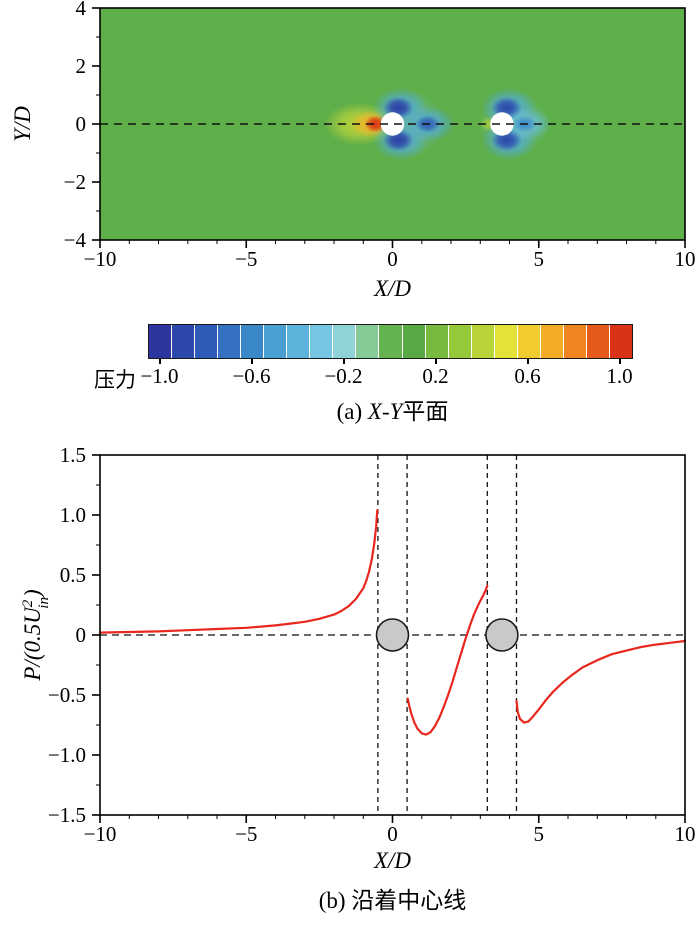 The height and width of the screenshot is (931, 700). Describe the element at coordinates (81, 10) in the screenshot. I see `y-tick-label-a: 4` at that location.